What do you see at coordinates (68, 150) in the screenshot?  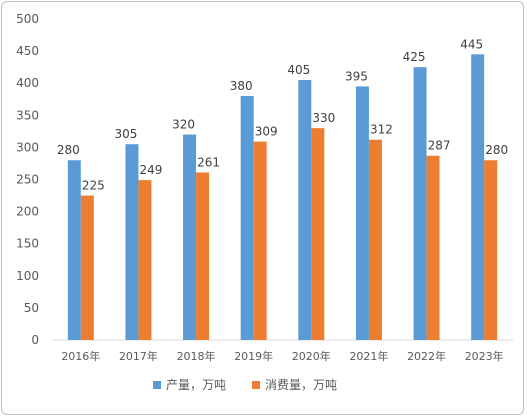 I see `data-label-production: 280` at bounding box center [68, 150].